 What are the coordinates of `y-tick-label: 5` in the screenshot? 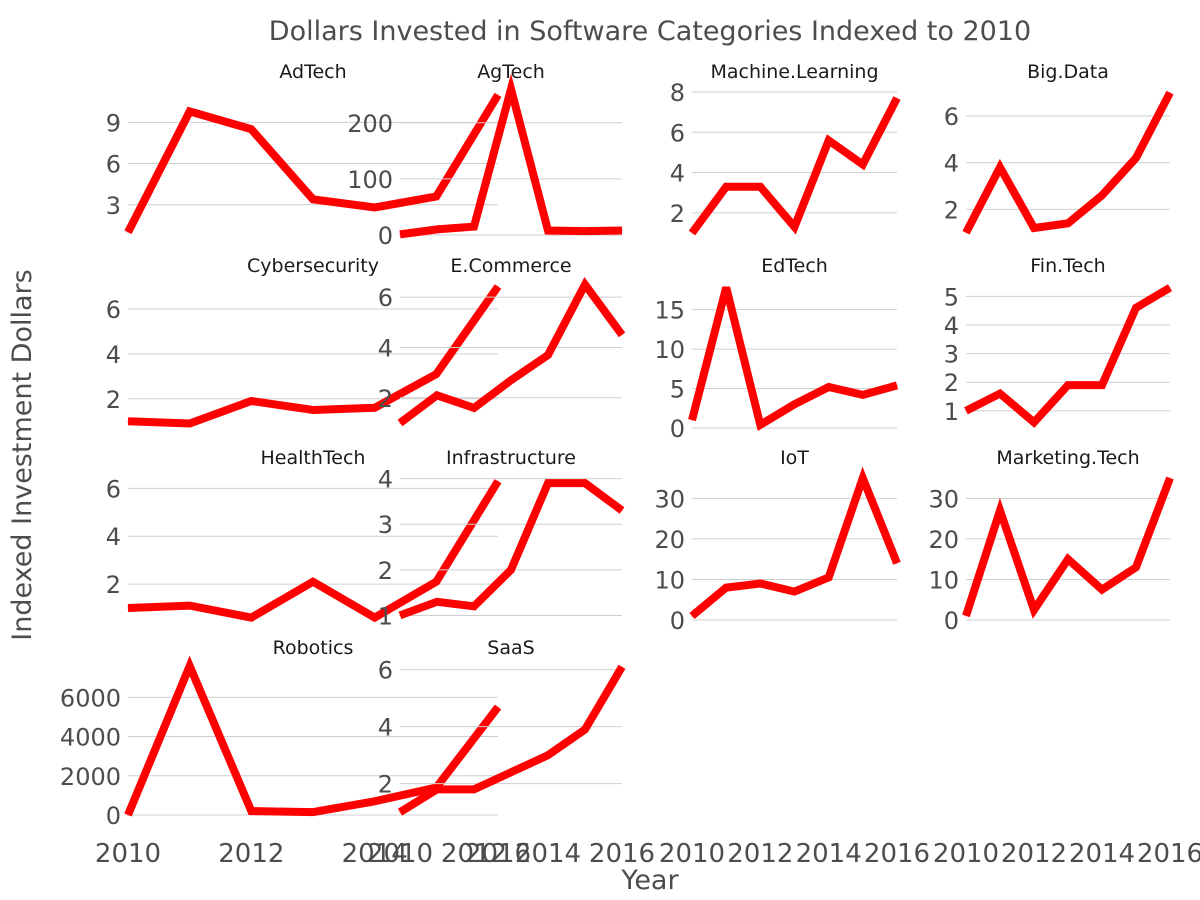 It's located at (677, 390).